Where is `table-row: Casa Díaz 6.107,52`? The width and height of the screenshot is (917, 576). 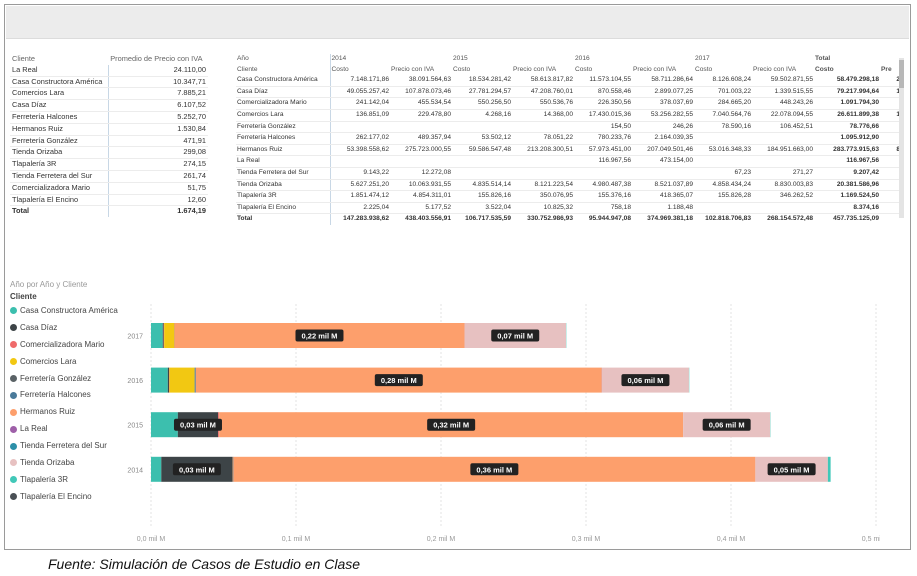
table-row: Casa Díaz 6.107,52 is located at coordinates (109, 105).